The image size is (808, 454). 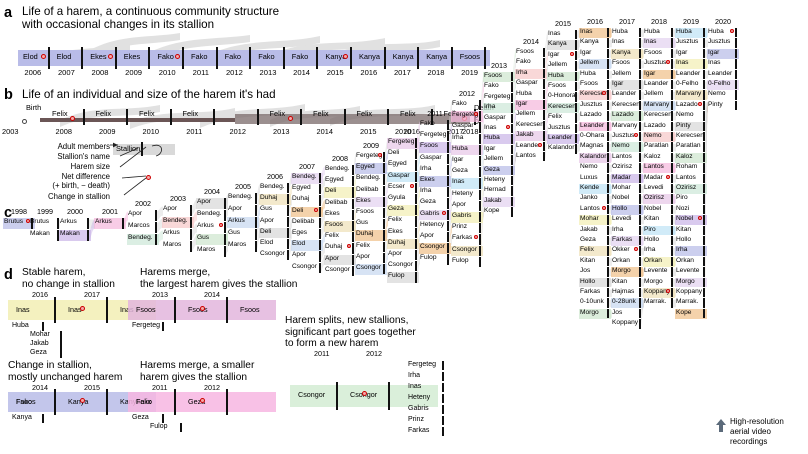 I want to click on panel-c-name-2011-3: Gaspar, so click(x=431, y=157).